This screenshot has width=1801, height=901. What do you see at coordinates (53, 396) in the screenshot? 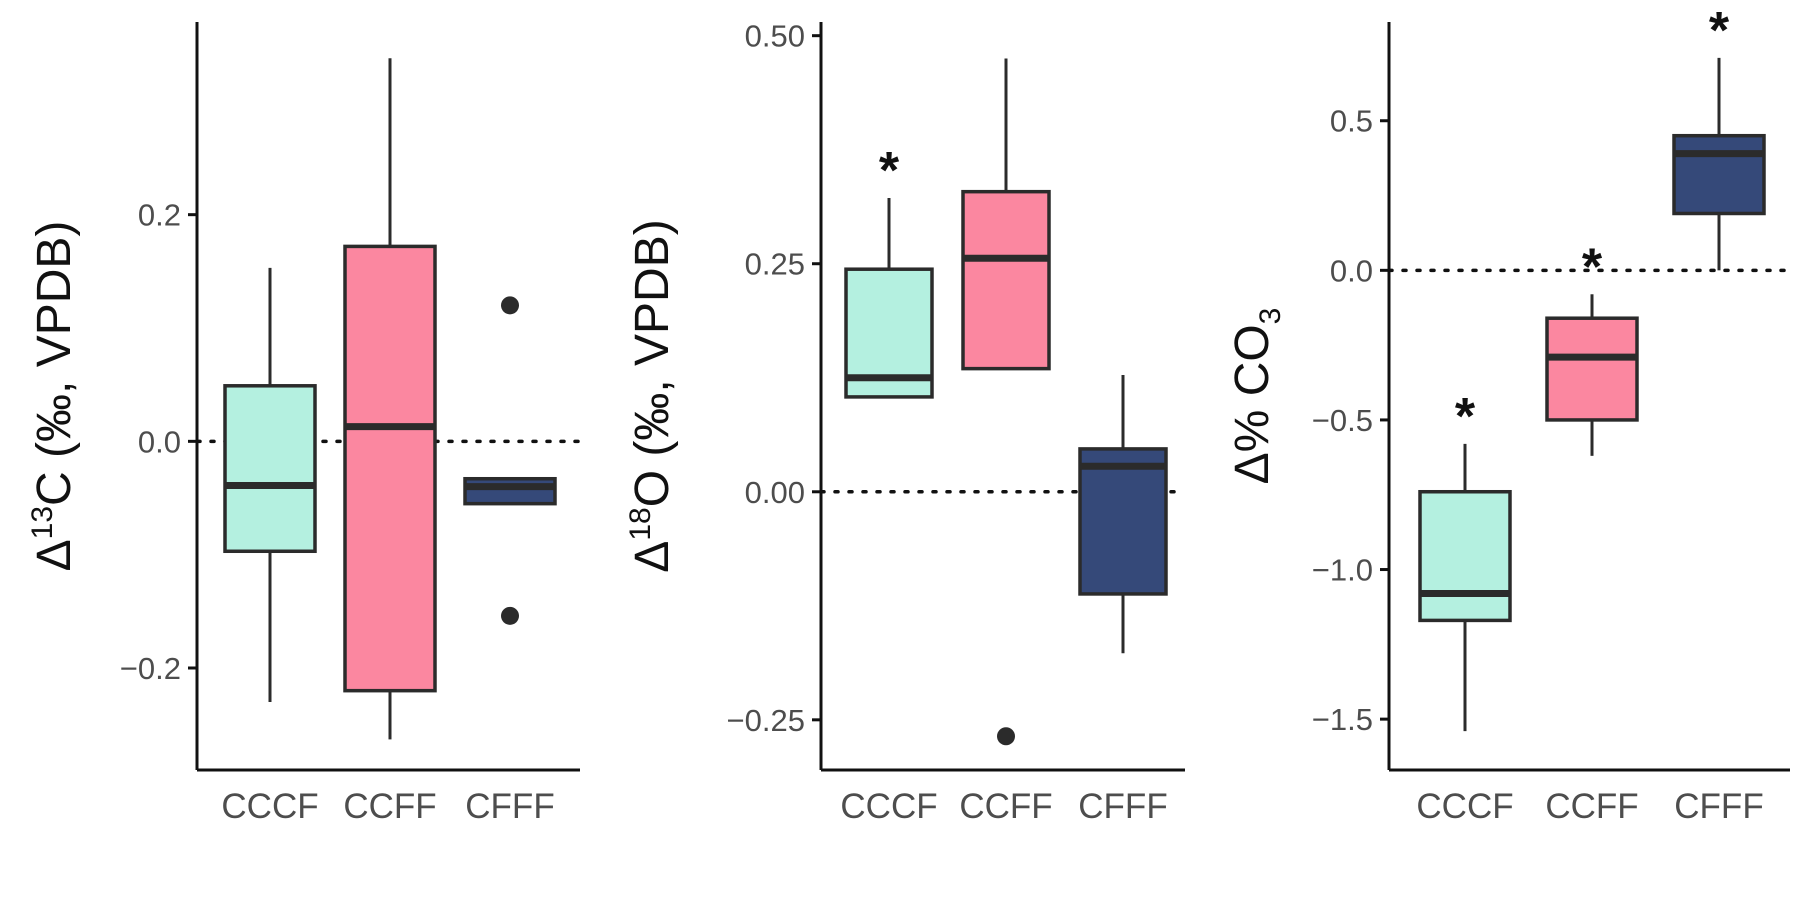
I see `y-axis-title: Δ13C (‰, VPDB)` at bounding box center [53, 396].